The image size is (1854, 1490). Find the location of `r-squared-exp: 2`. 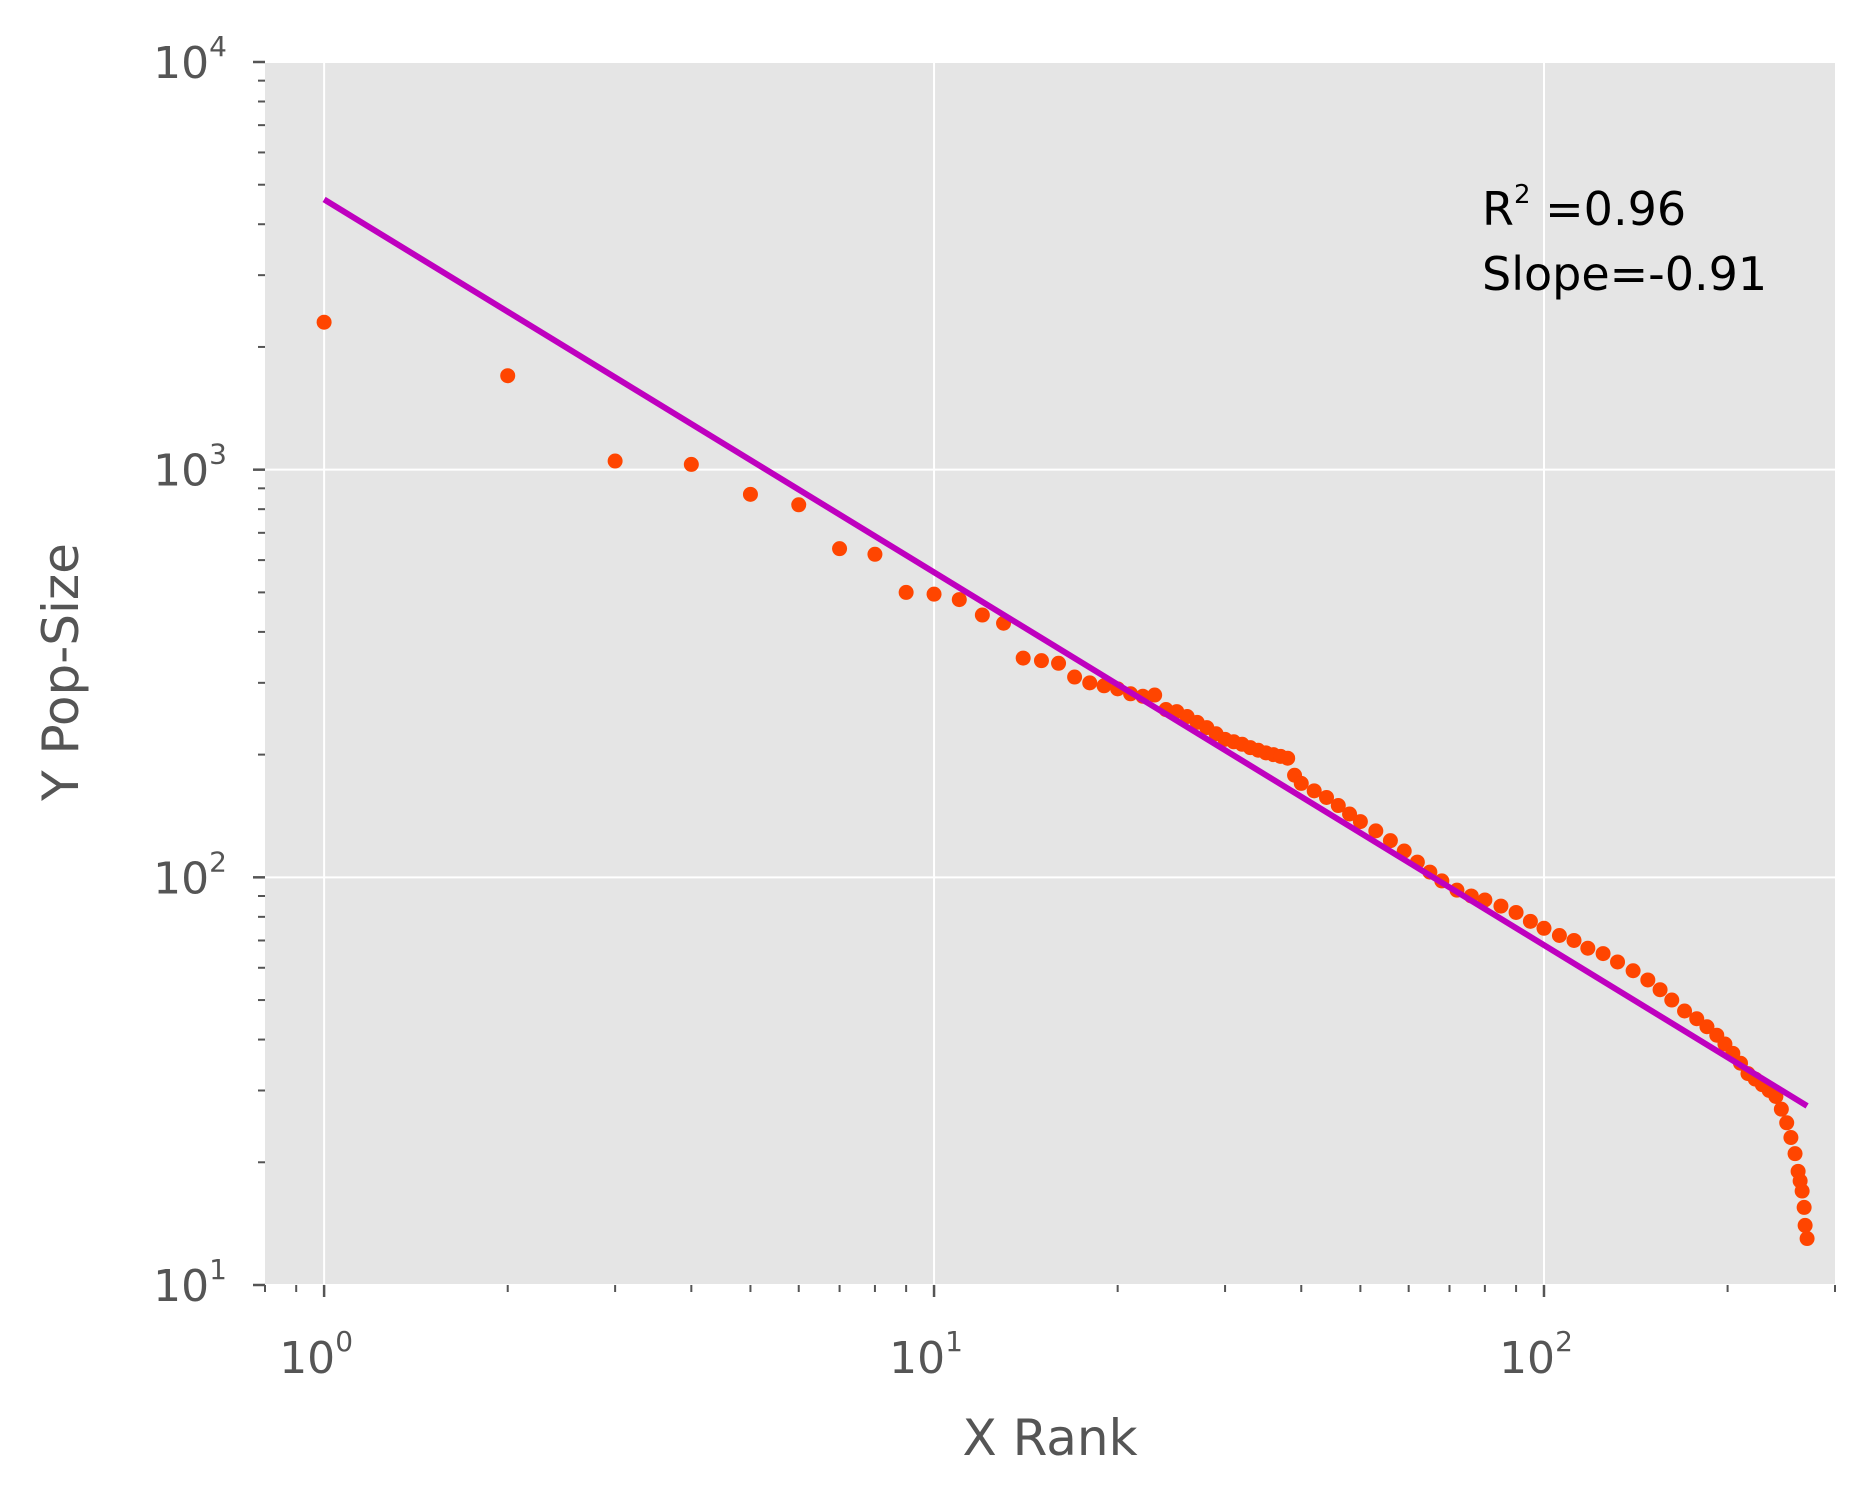

r-squared-exp: 2 is located at coordinates (1522, 195).